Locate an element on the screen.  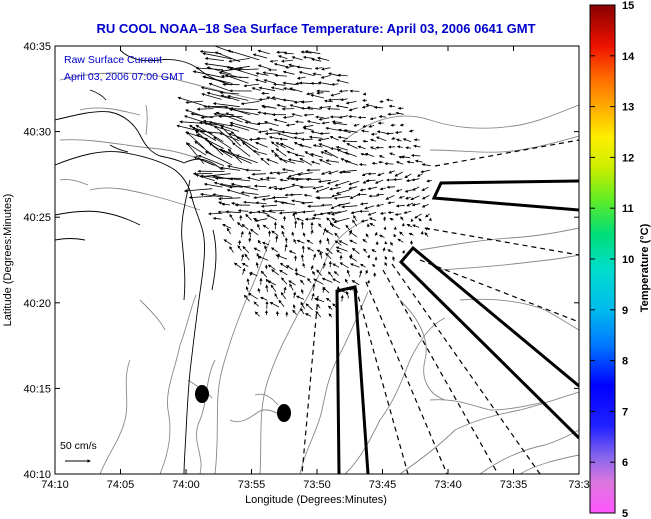
colorbar-tick-label: 10 is located at coordinates (628, 260).